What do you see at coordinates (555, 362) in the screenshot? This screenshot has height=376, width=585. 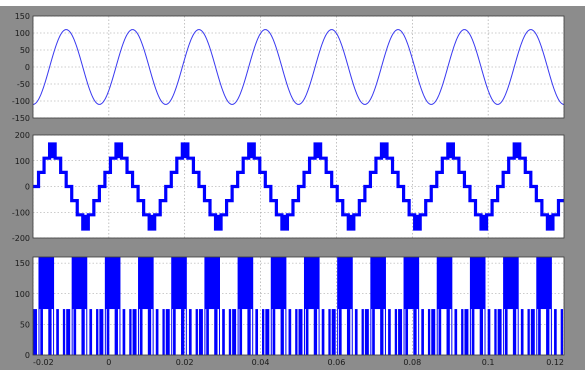 I see `x-tick-label: 0.12` at bounding box center [555, 362].